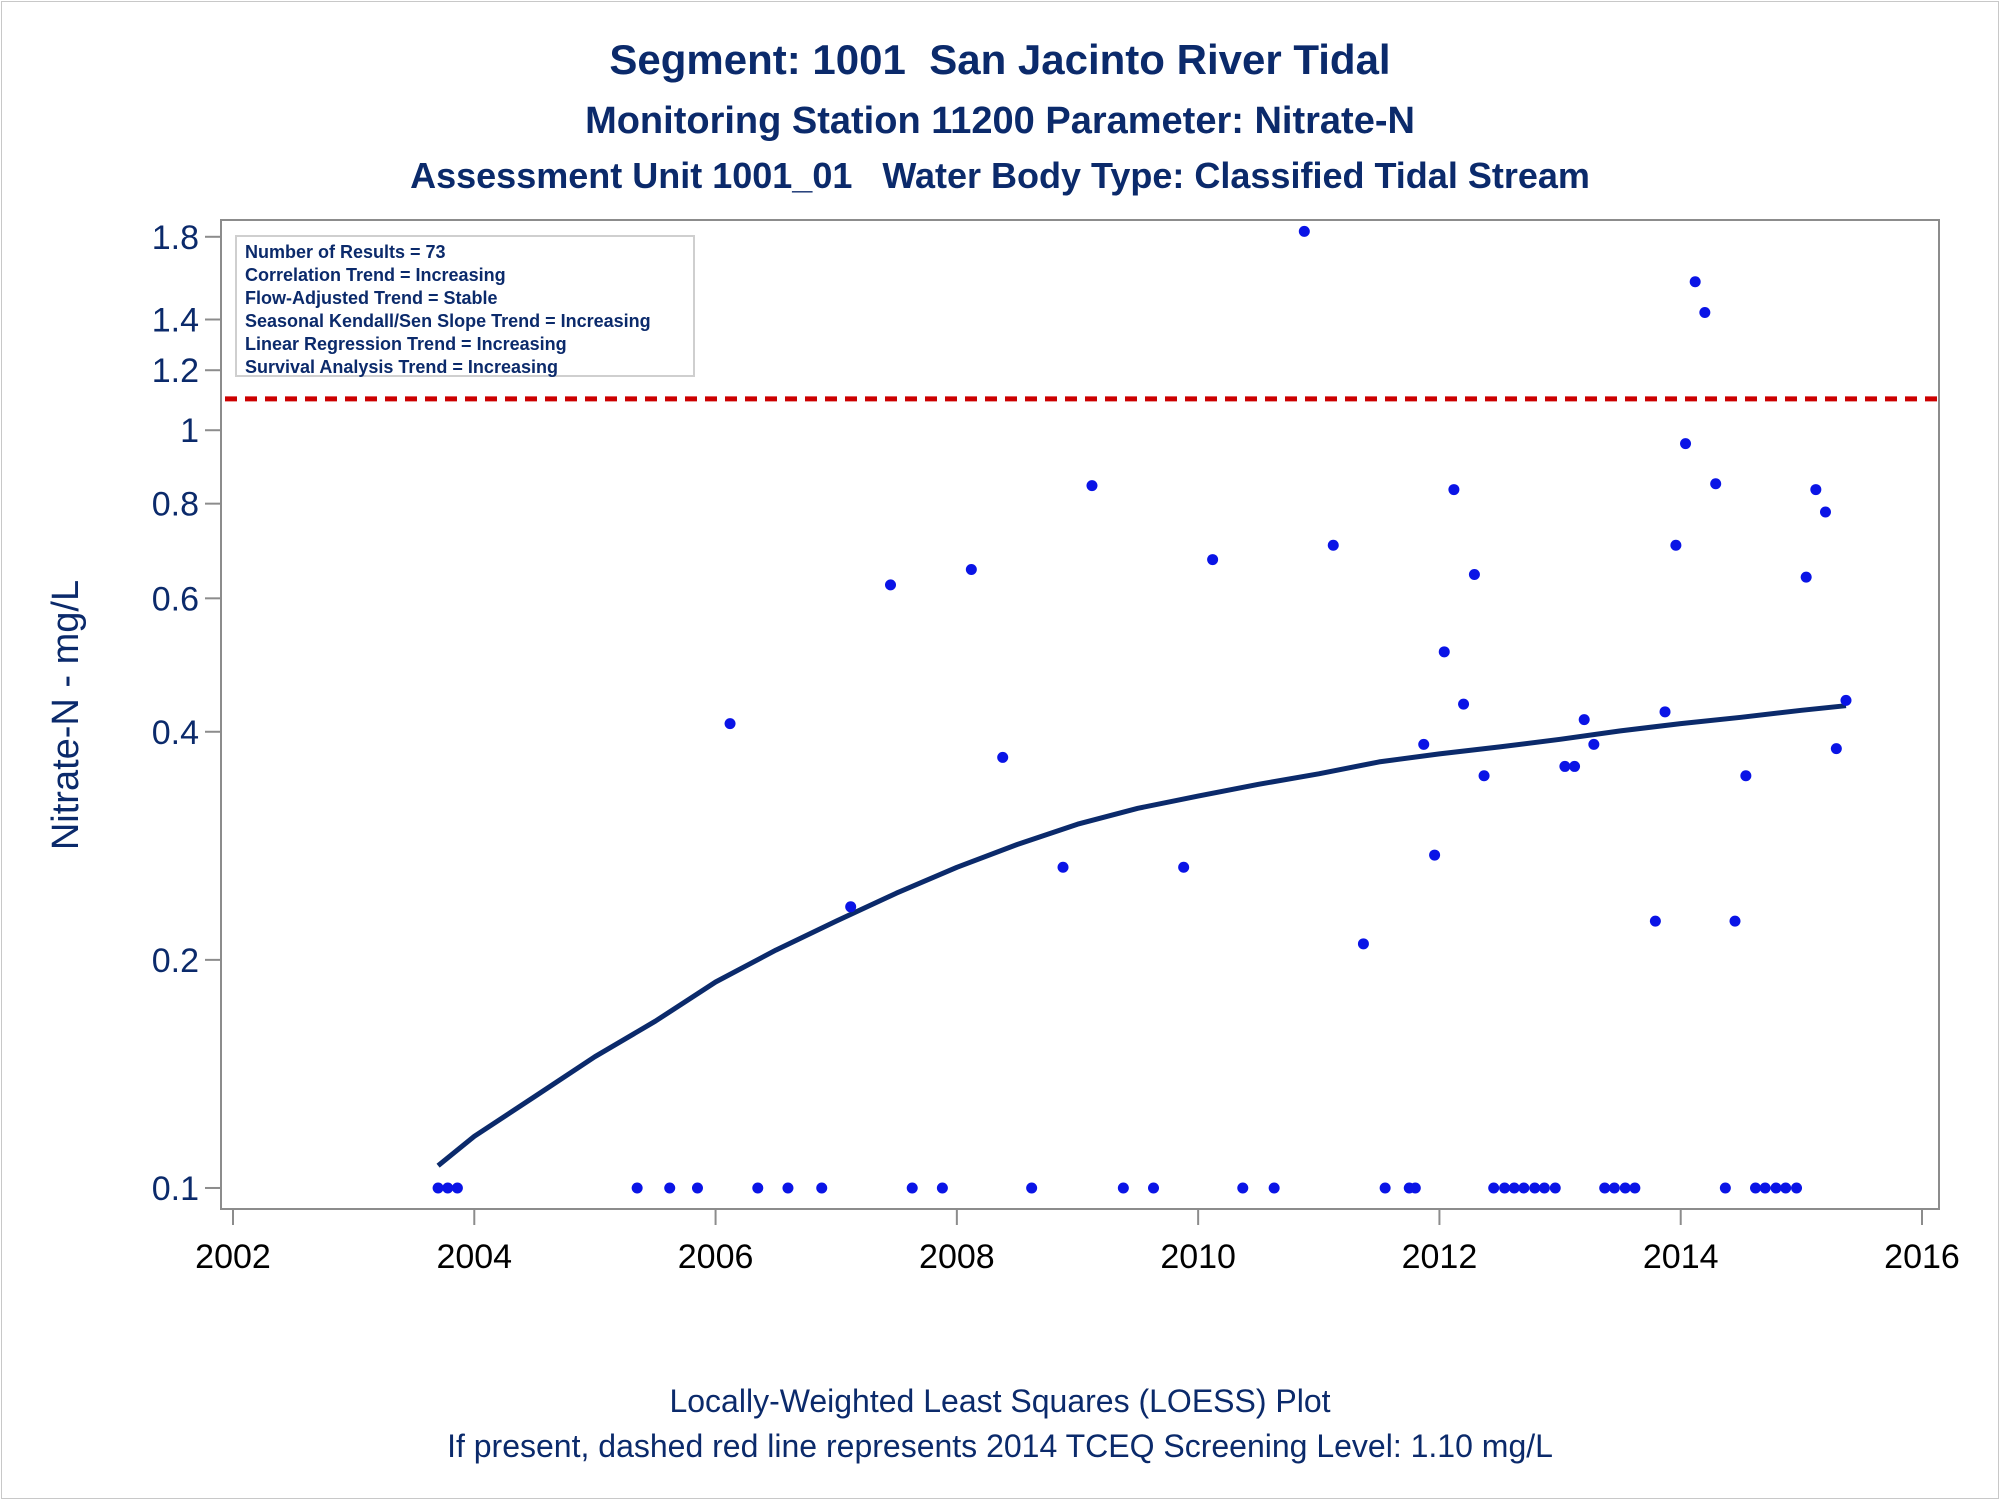  What do you see at coordinates (371, 298) in the screenshot?
I see `stats-flow-adjusted-trend: Flow-Adjusted Trend = Stable` at bounding box center [371, 298].